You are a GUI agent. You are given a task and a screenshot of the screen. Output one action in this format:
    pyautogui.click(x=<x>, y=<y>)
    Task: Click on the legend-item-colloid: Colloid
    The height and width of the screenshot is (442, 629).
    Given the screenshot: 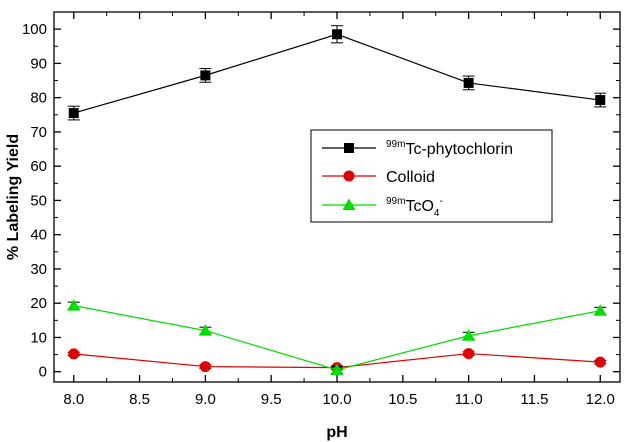 What is the action you would take?
    pyautogui.click(x=378, y=177)
    